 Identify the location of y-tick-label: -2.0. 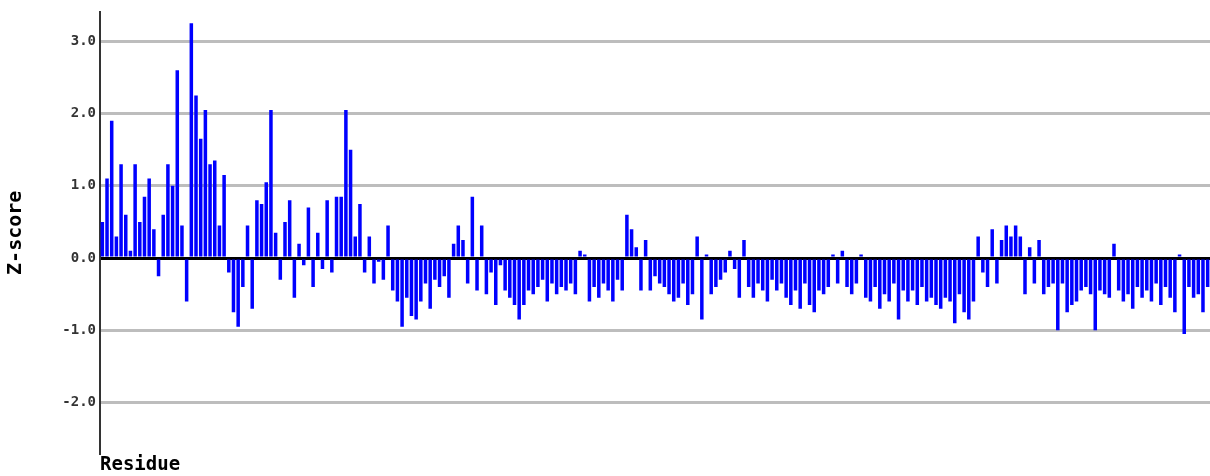
(79, 401).